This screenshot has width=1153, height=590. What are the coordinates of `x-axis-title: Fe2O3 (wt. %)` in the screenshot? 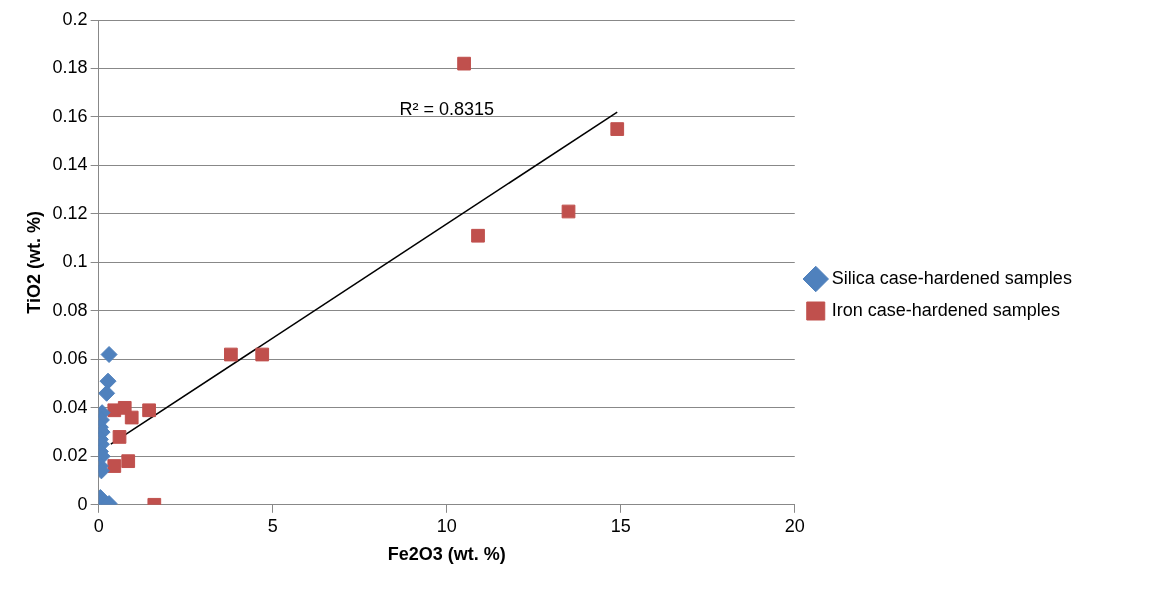 It's located at (446, 554).